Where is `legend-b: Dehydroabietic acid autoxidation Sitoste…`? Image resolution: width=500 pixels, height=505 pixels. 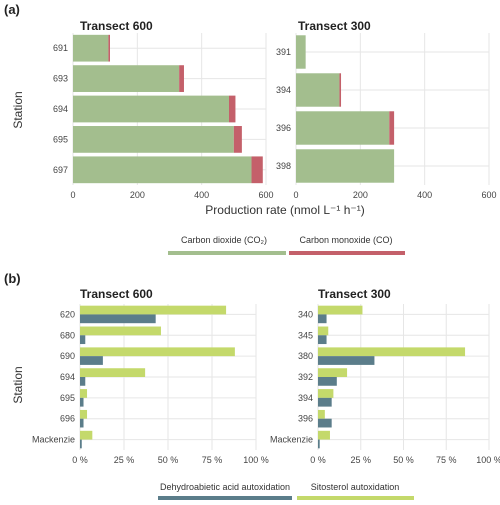
legend-b: Dehydroabietic acid autoxidation Sitoste… is located at coordinates (286, 491).